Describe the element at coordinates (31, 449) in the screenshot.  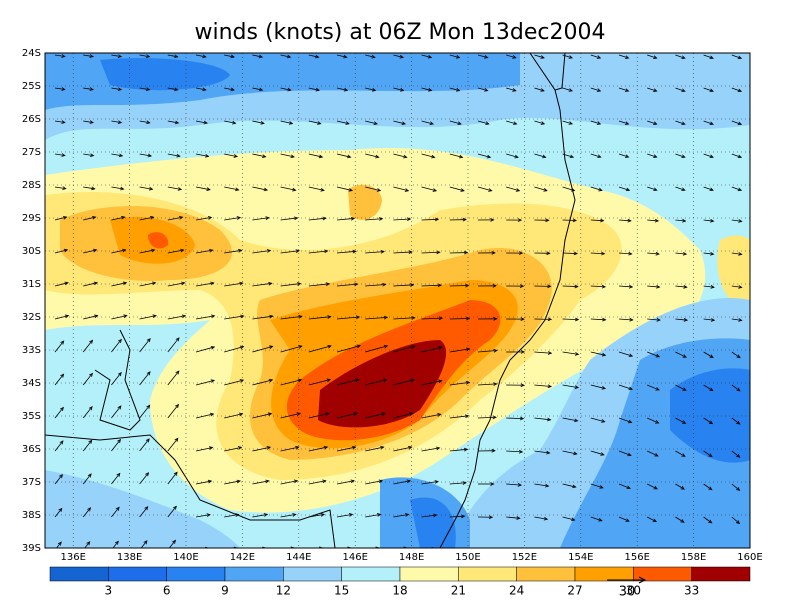
I see `lat-label: 36S` at that location.